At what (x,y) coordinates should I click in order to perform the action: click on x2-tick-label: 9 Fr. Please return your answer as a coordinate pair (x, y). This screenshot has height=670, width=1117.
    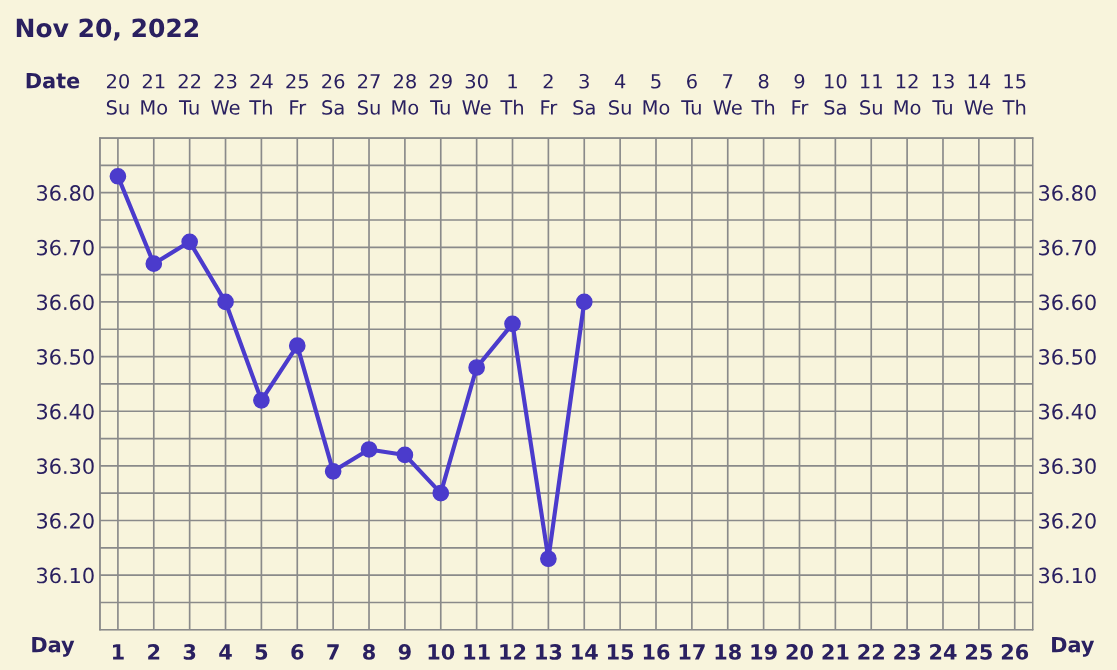
    Looking at the image, I should click on (800, 94).